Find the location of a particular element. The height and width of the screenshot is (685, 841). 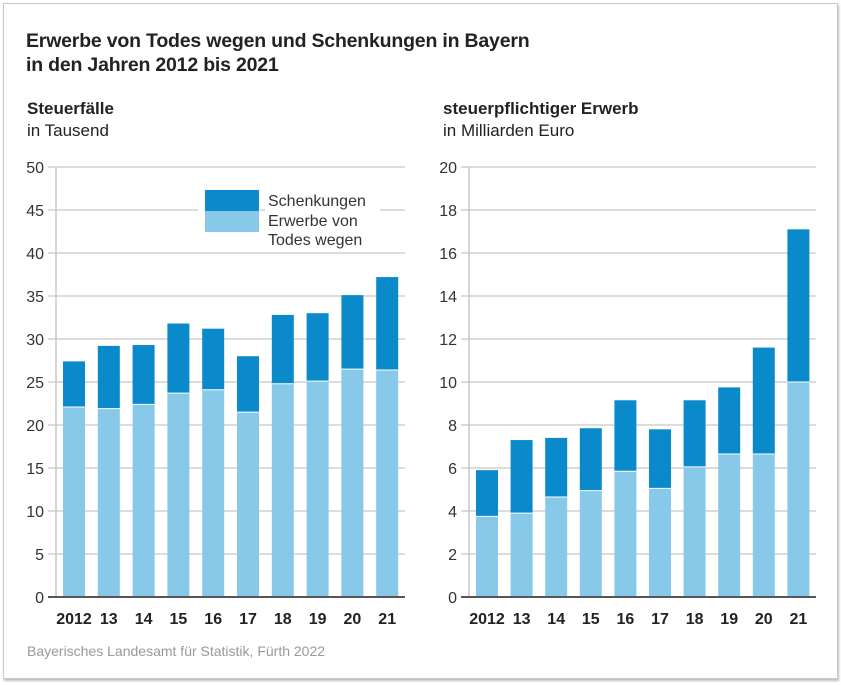

legend: Schenkungen Erwerbe von Todes wegen is located at coordinates (289, 217).